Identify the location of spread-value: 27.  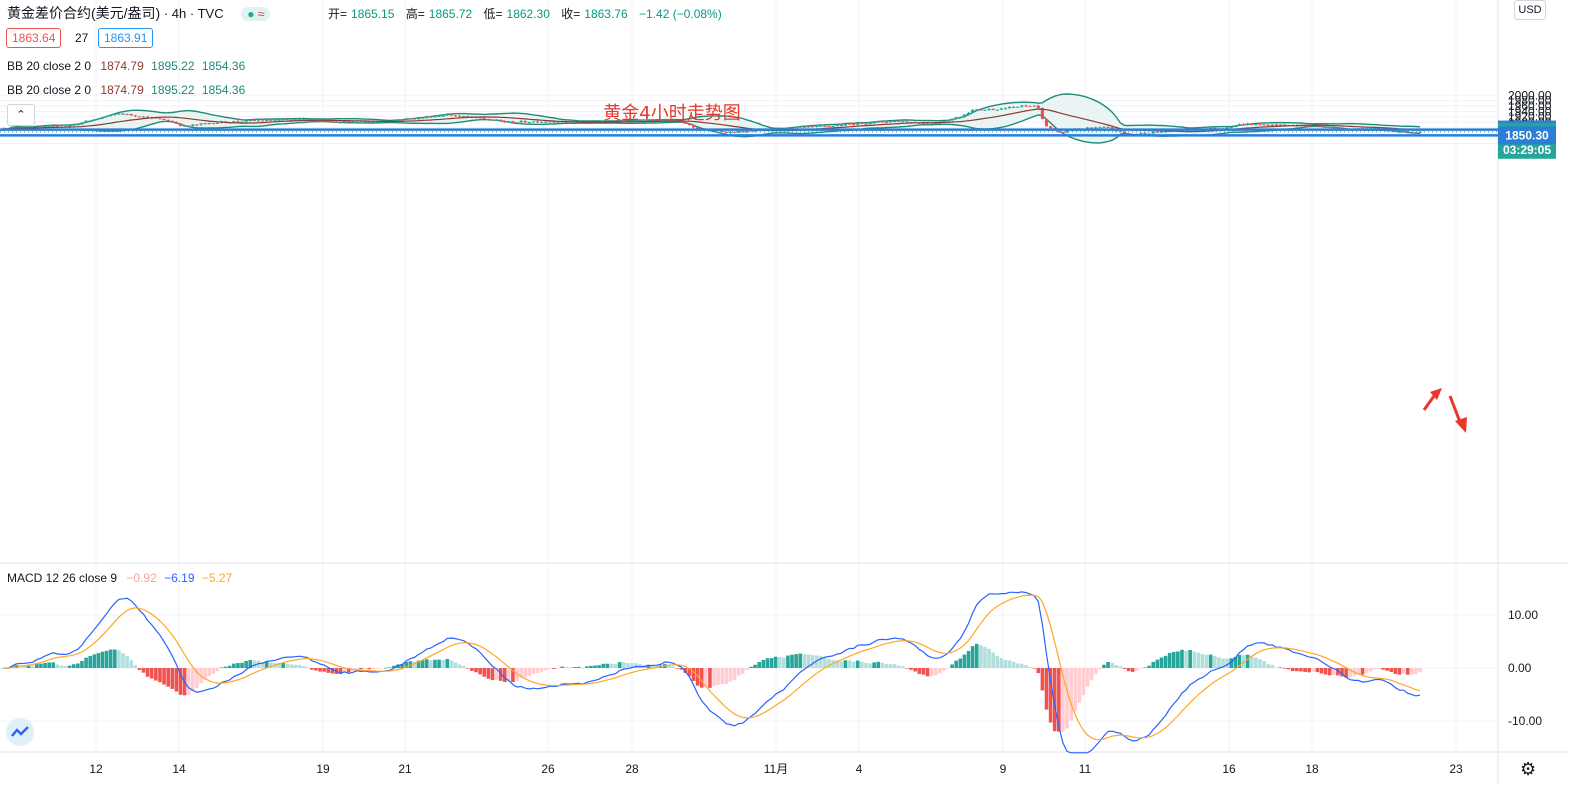
(82, 38).